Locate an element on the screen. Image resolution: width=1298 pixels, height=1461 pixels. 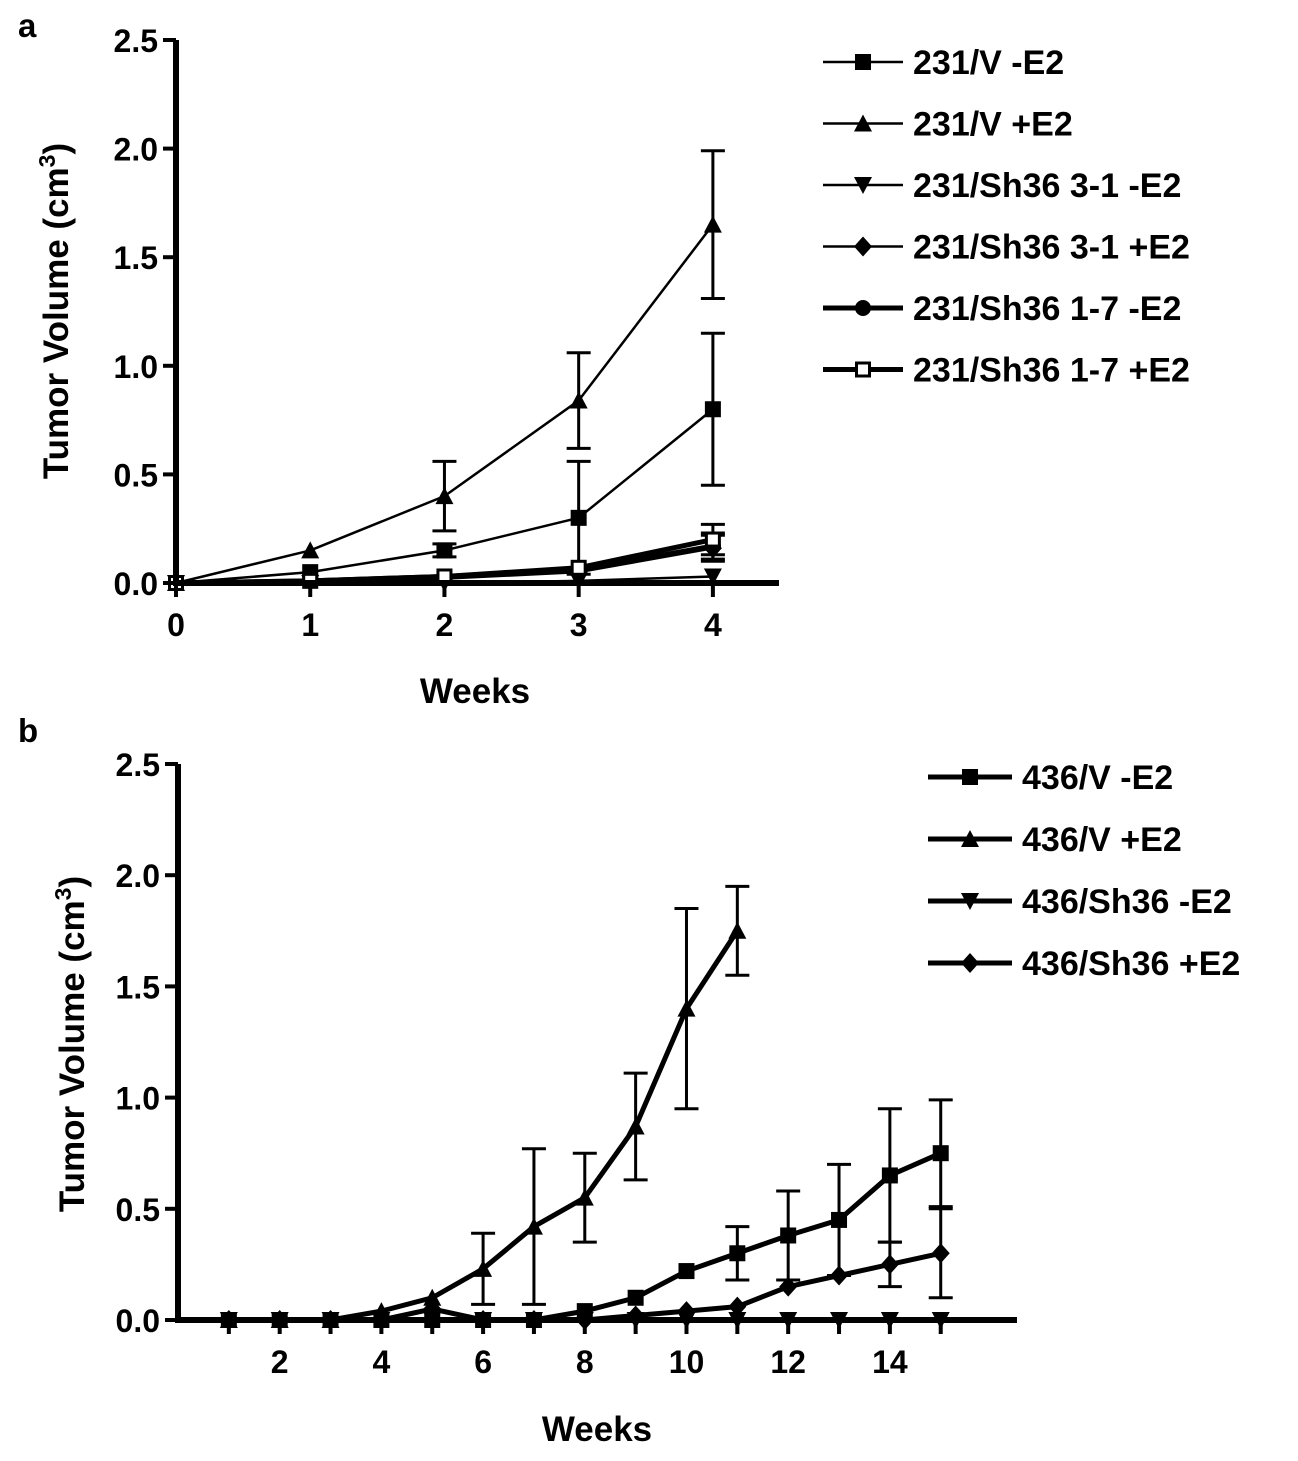
chart-a-y-axis-label-main: Tumor Volume (cm is located at coordinates (56, 323).